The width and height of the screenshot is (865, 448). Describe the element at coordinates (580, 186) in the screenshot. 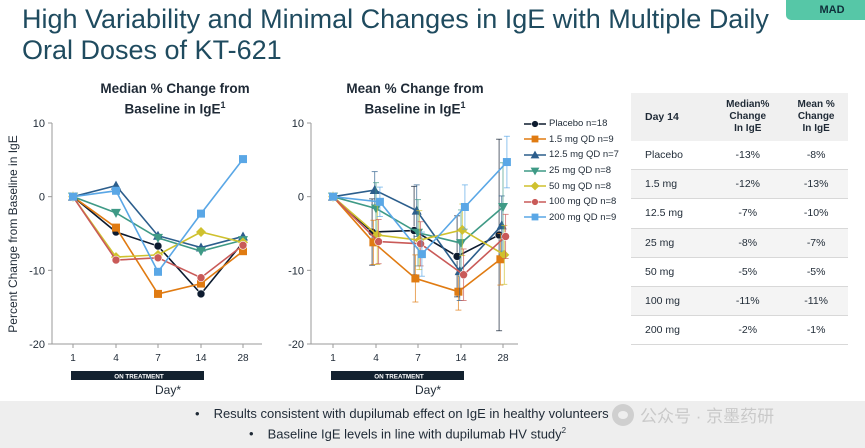

I see `legend-label: 50 mg QD n=8` at that location.